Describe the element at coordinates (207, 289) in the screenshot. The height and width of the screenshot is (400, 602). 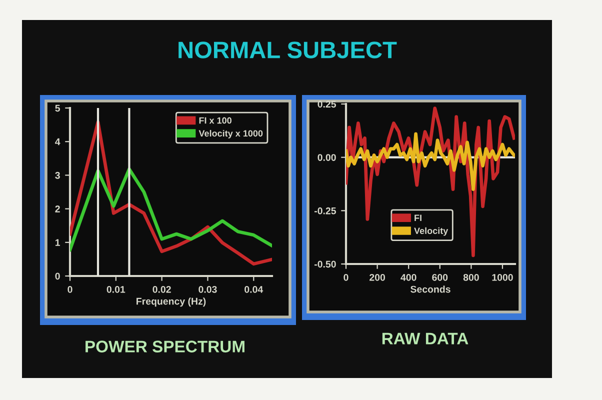
I see `x-tick-label: 0.03` at that location.